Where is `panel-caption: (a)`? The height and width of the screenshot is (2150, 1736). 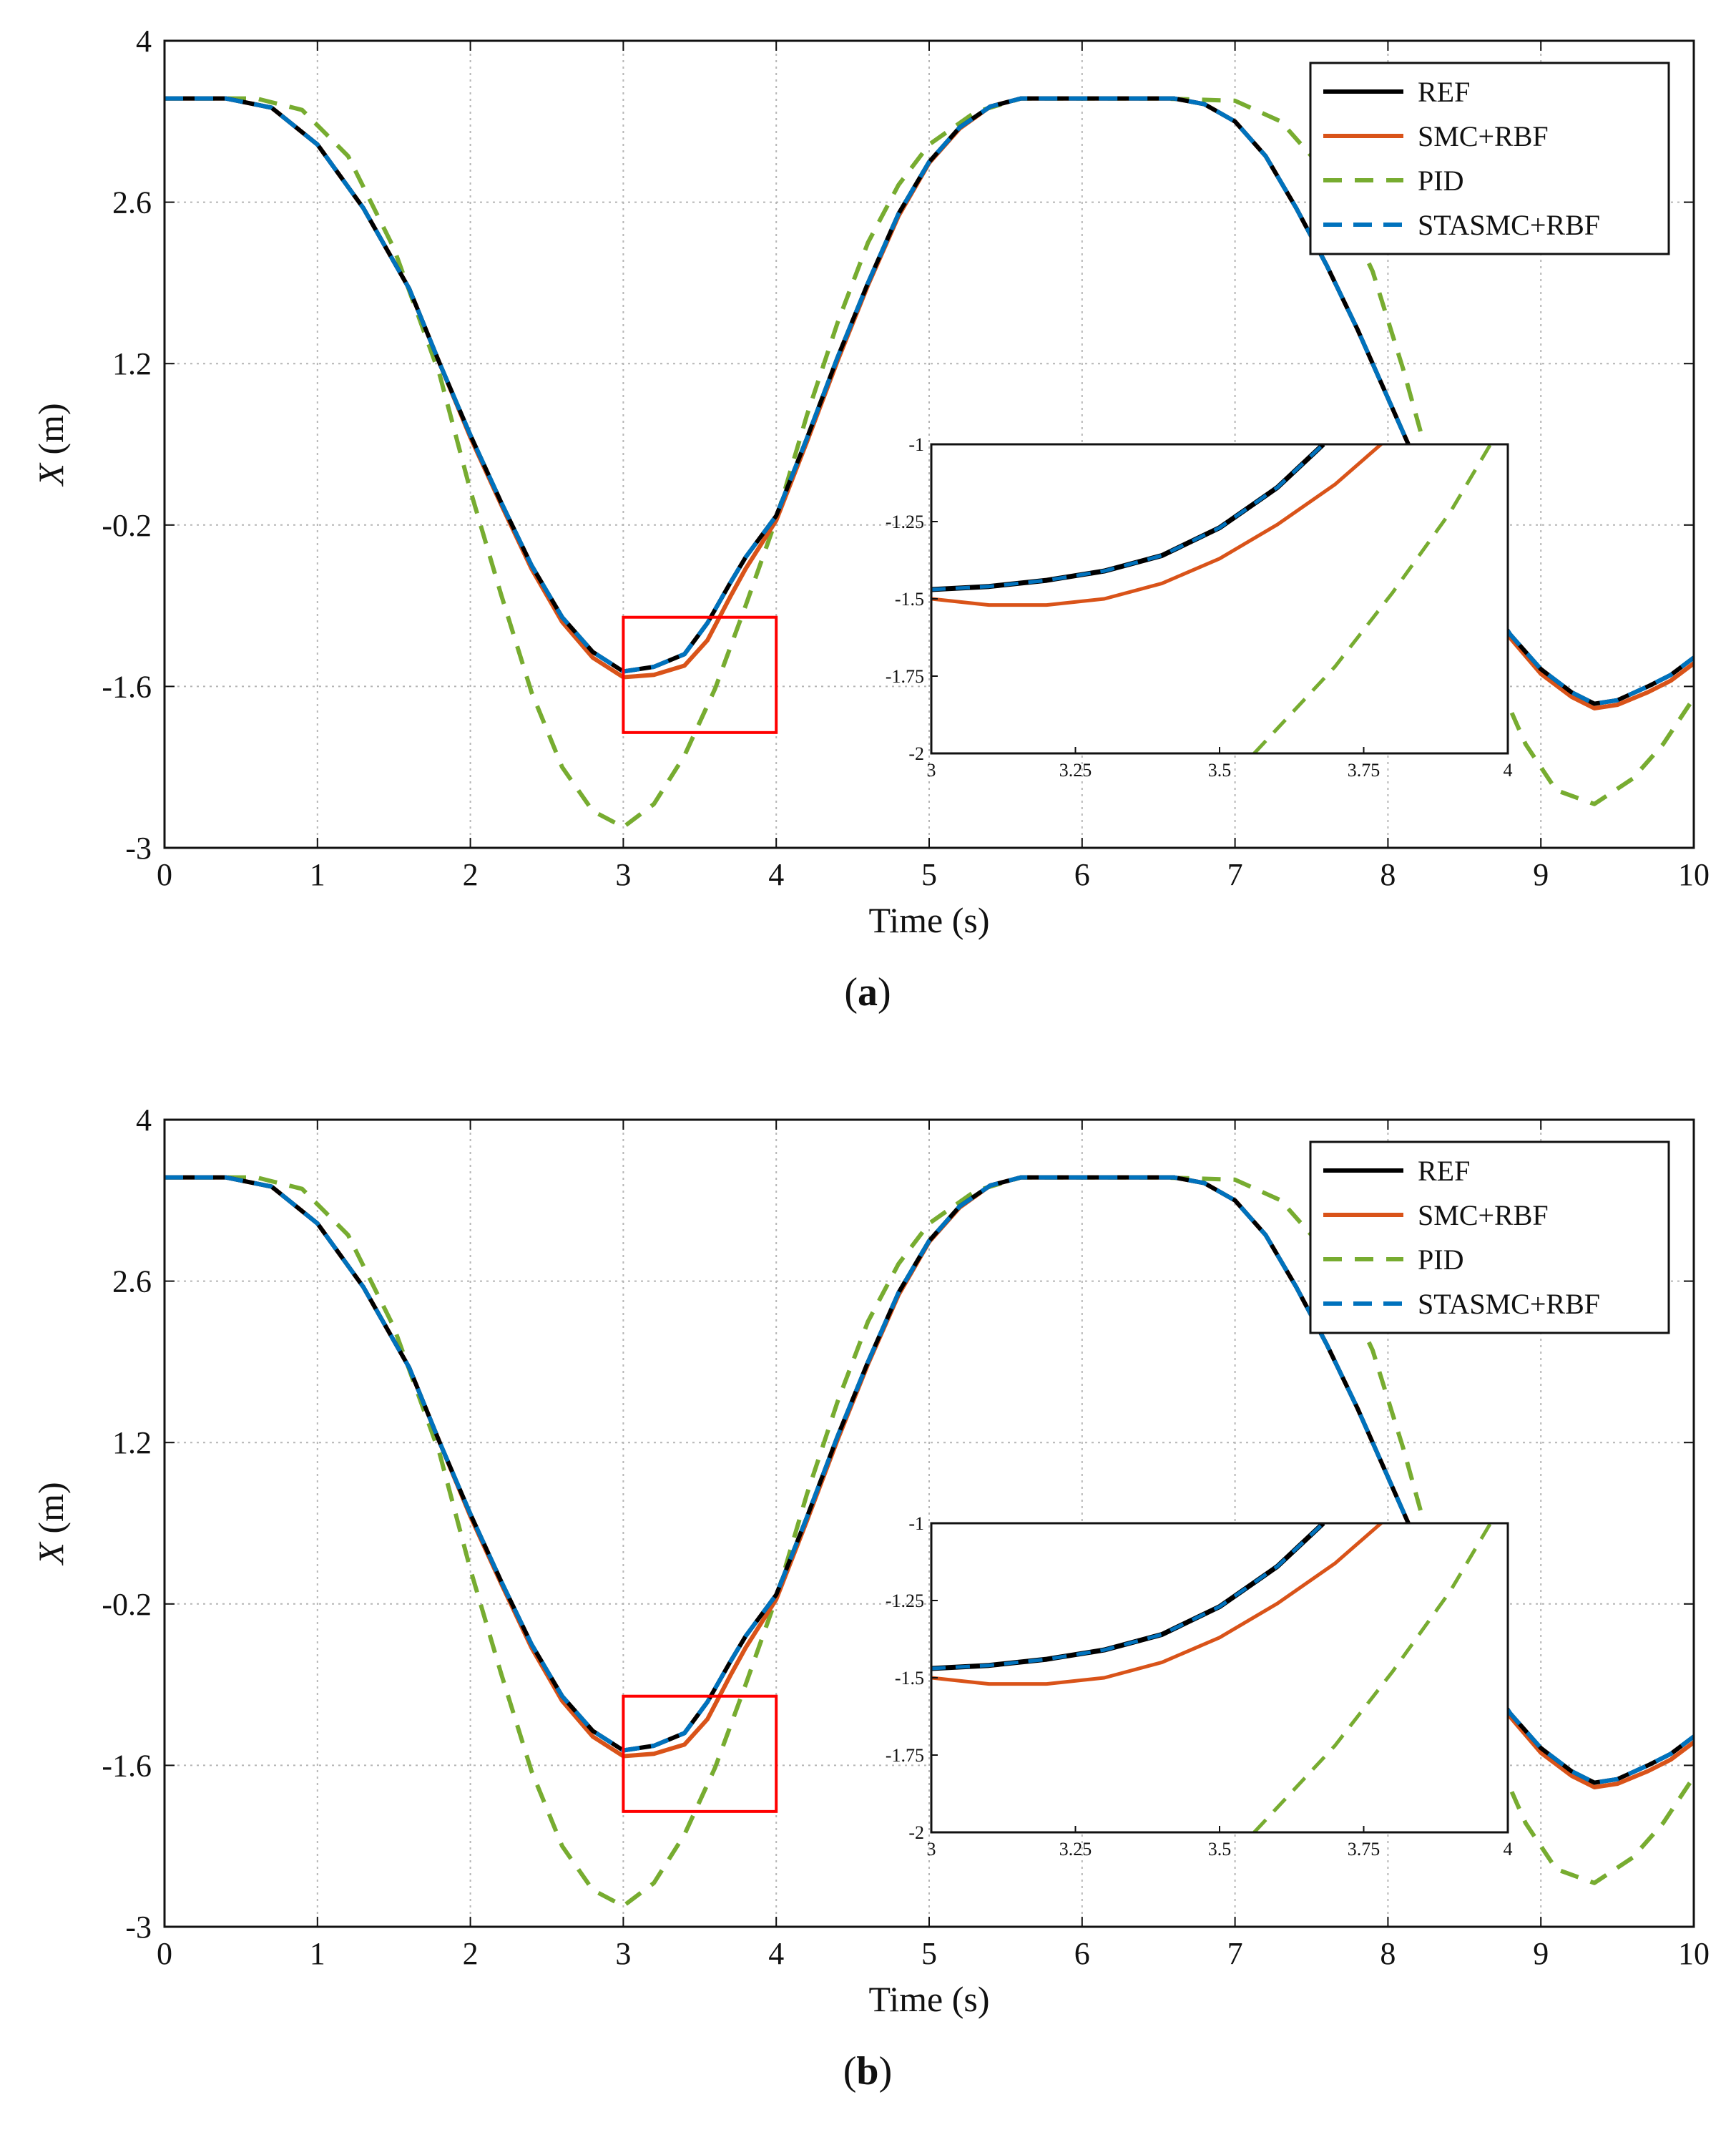 panel-caption: (a) is located at coordinates (867, 993).